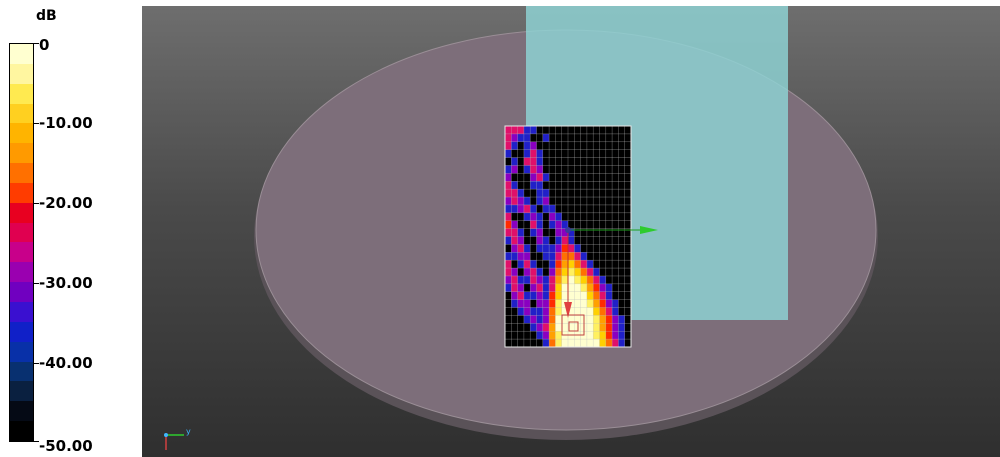 This screenshot has height=457, width=1000. Describe the element at coordinates (188, 431) in the screenshot. I see `triad-y-label: y` at that location.